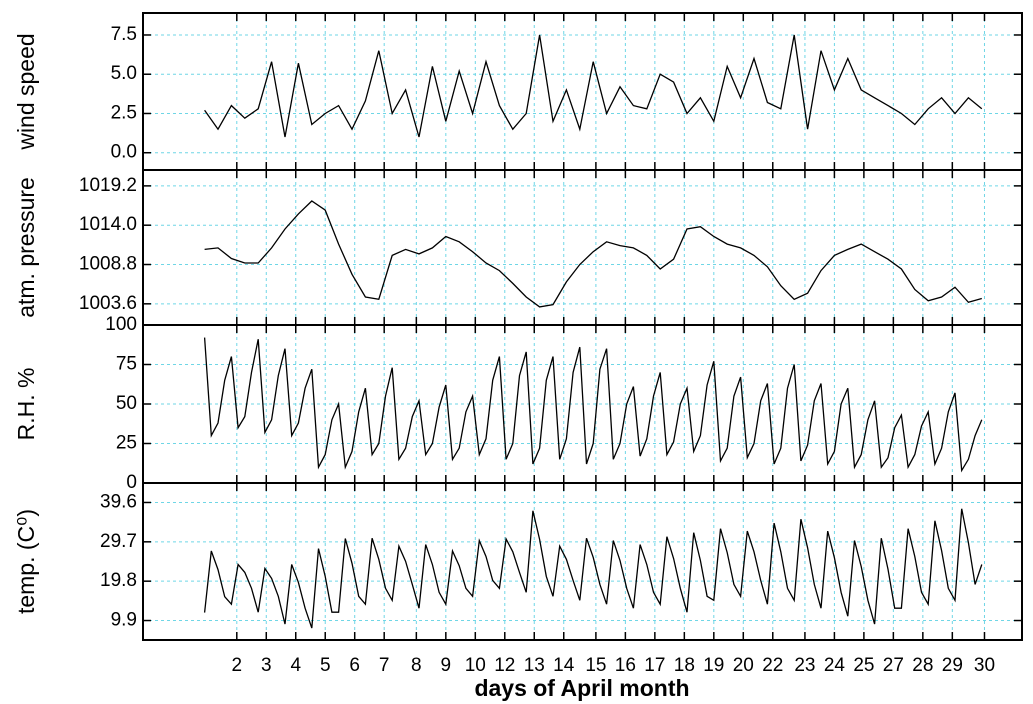 This screenshot has height=704, width=1033. I want to click on x-tick-label: 16, so click(625, 665).